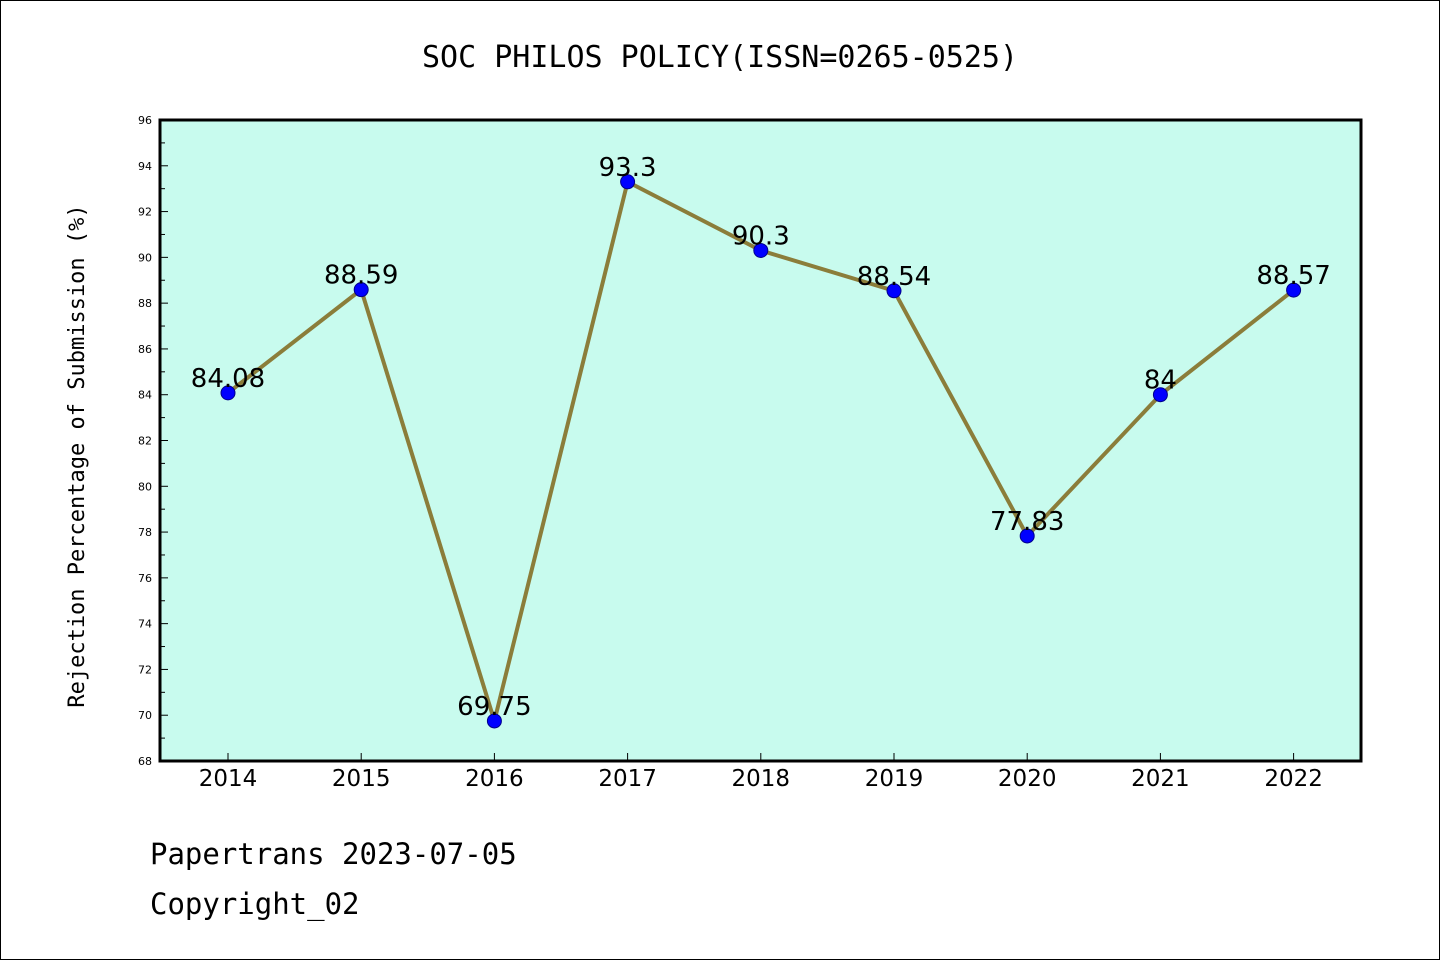  Describe the element at coordinates (145, 212) in the screenshot. I see `y-tick-label: 92` at that location.